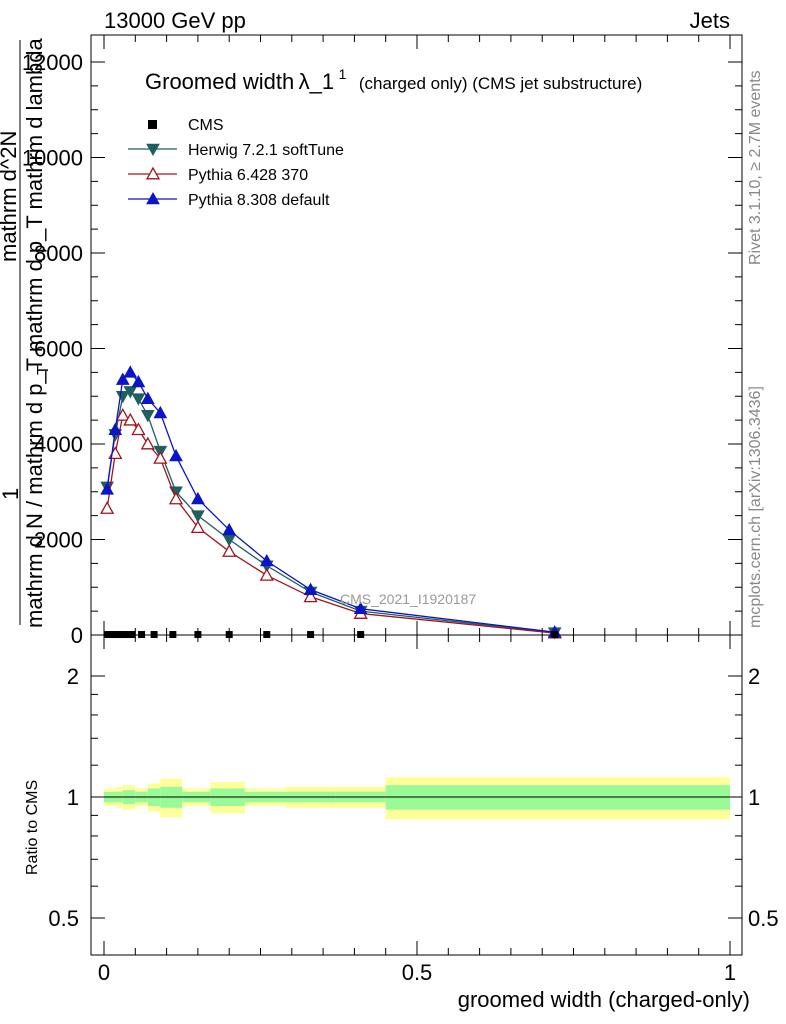  I want to click on legend-label-0: CMS, so click(206, 125).